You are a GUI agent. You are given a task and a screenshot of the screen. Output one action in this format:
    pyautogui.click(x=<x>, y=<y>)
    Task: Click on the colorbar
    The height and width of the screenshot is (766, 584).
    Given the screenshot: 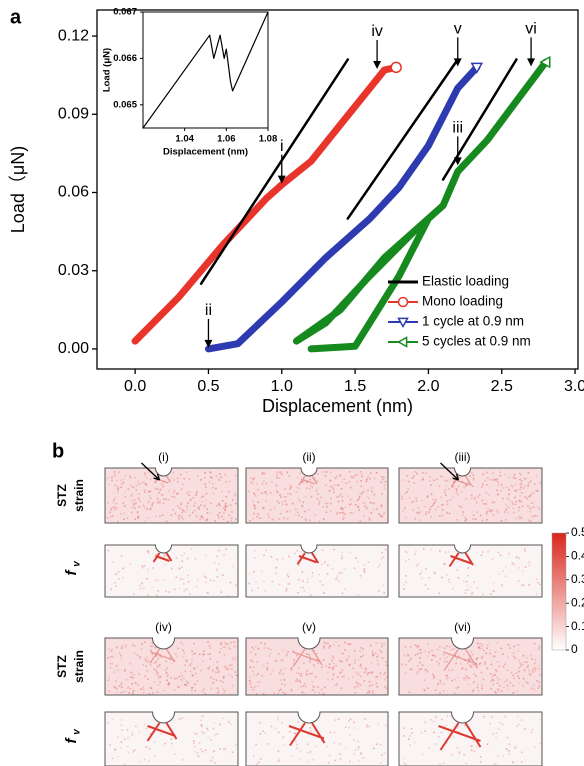 What is the action you would take?
    pyautogui.click(x=559, y=591)
    